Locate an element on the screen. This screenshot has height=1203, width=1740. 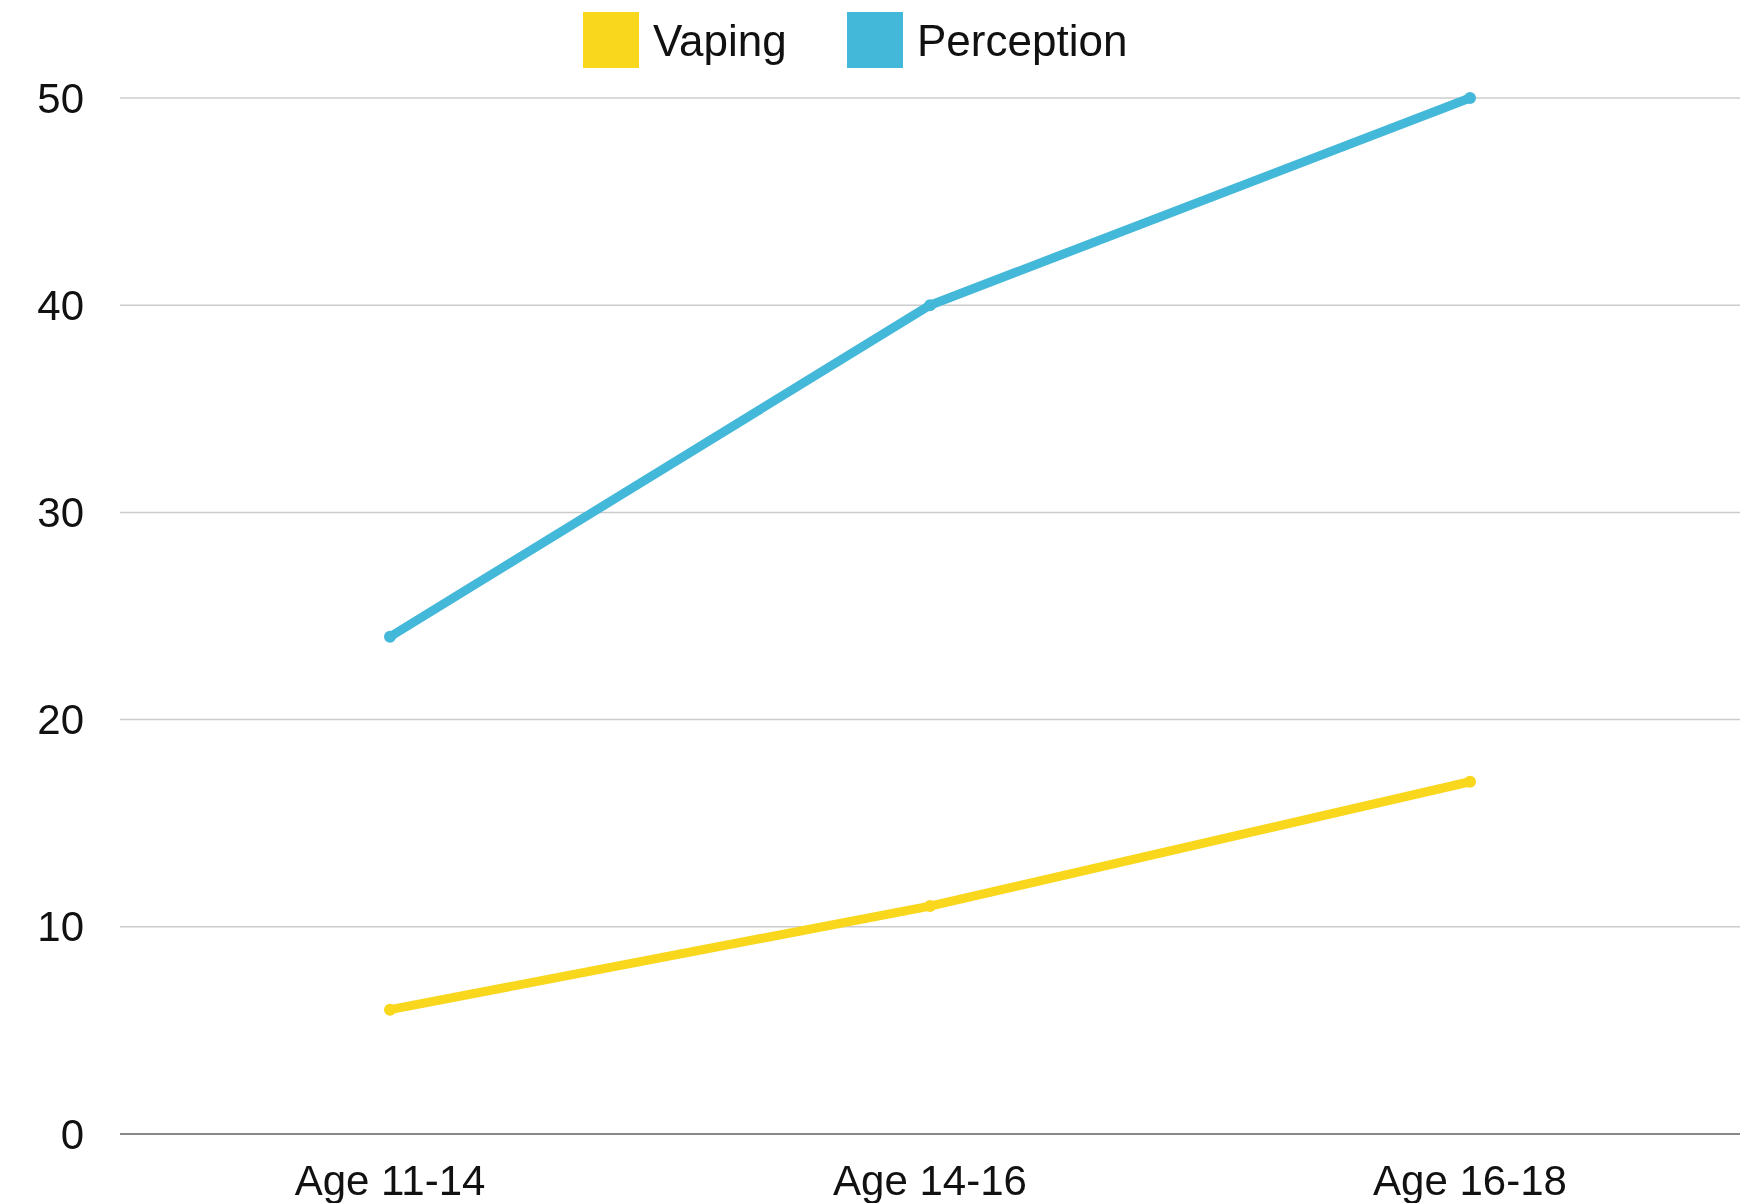
y-tick-label: 20 is located at coordinates (60, 720).